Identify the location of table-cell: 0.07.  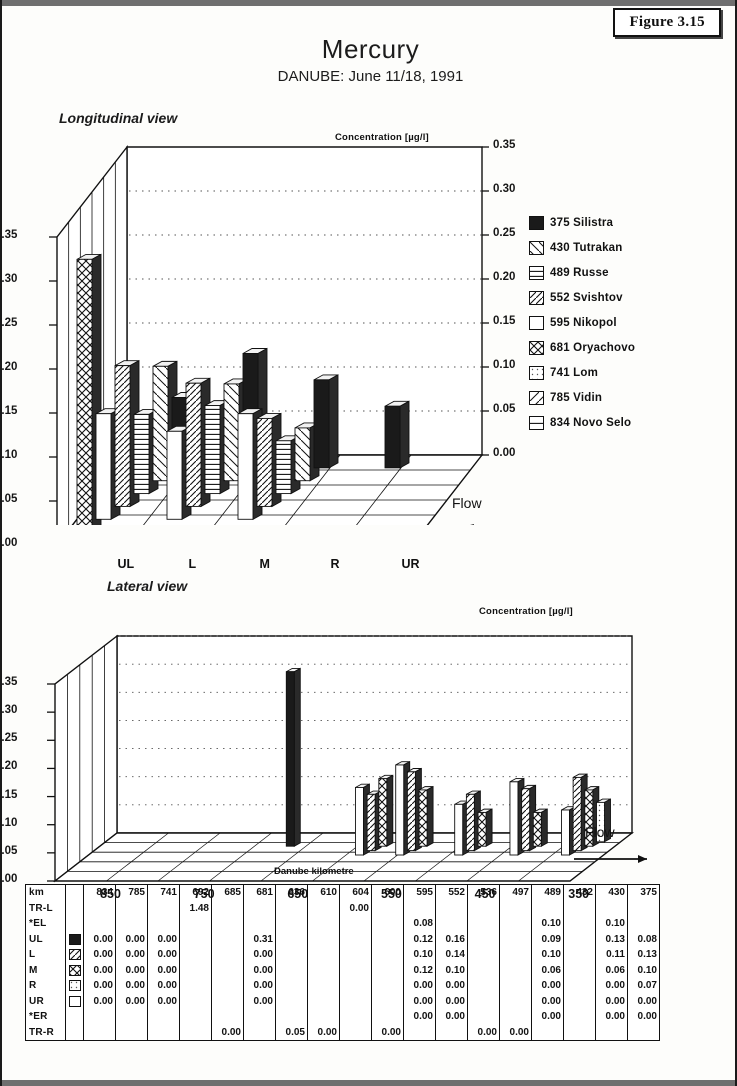
(643, 986).